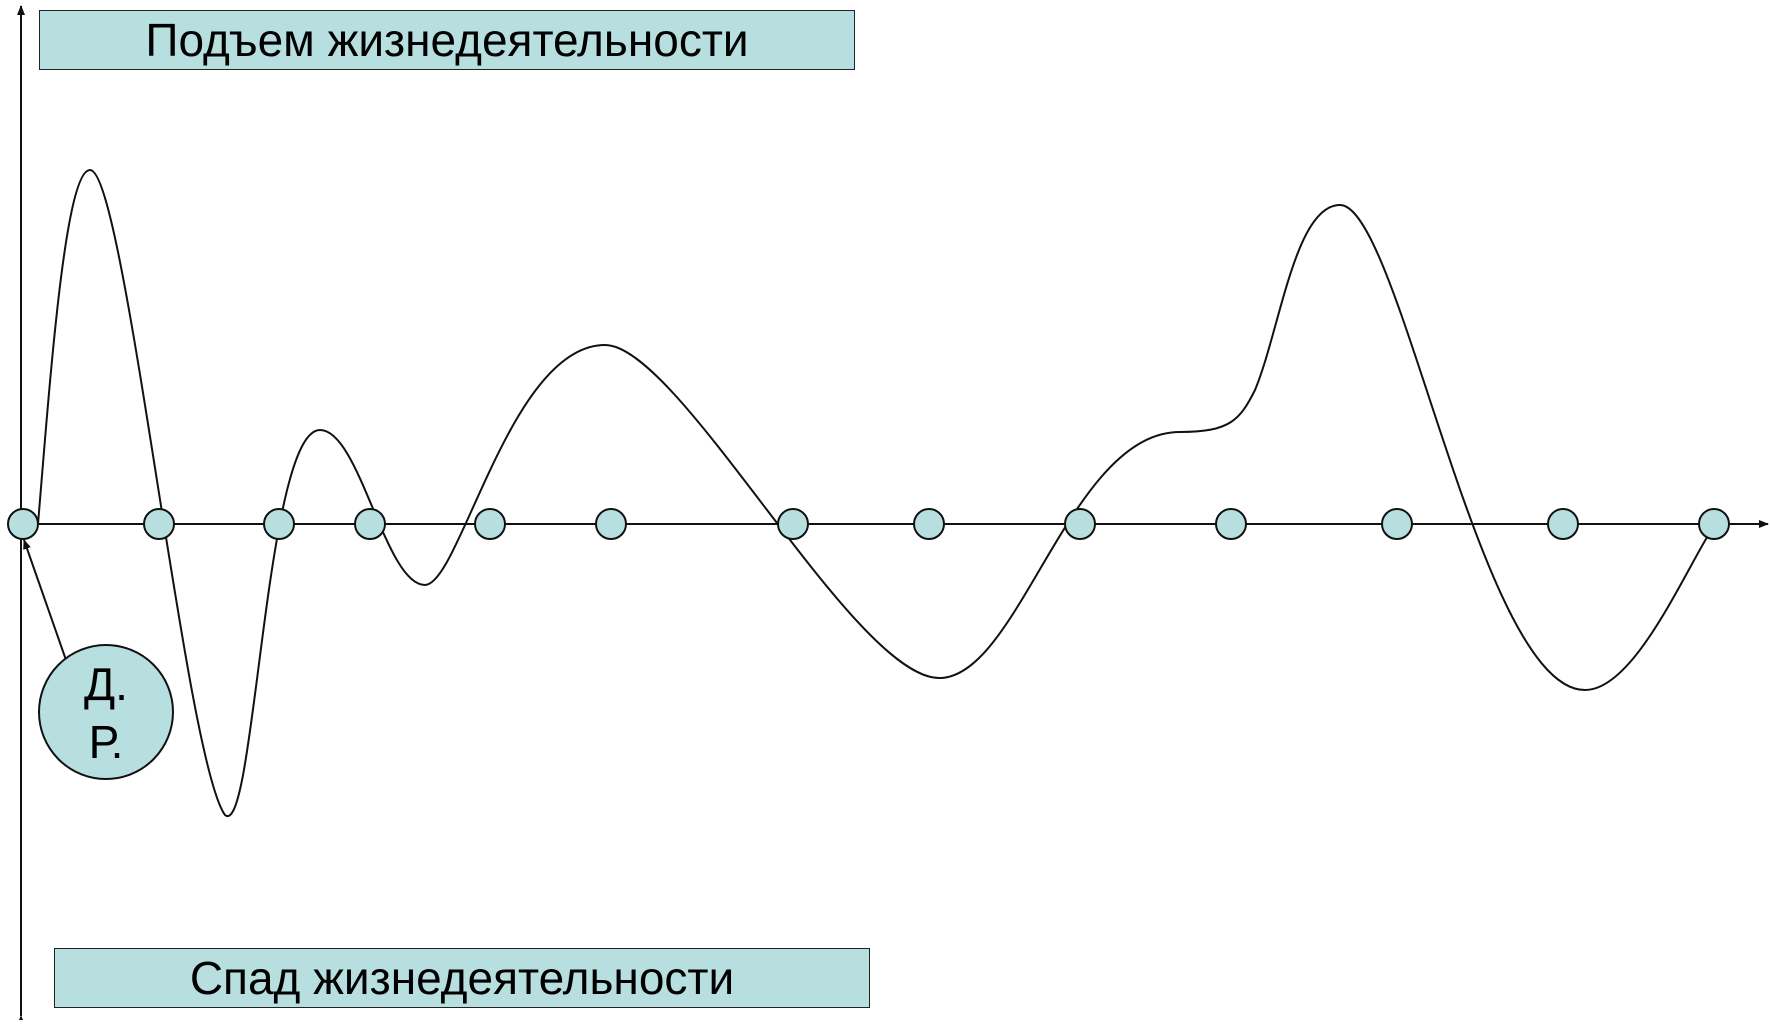 This screenshot has width=1770, height=1025. I want to click on callout-line-1: Д., so click(106, 684).